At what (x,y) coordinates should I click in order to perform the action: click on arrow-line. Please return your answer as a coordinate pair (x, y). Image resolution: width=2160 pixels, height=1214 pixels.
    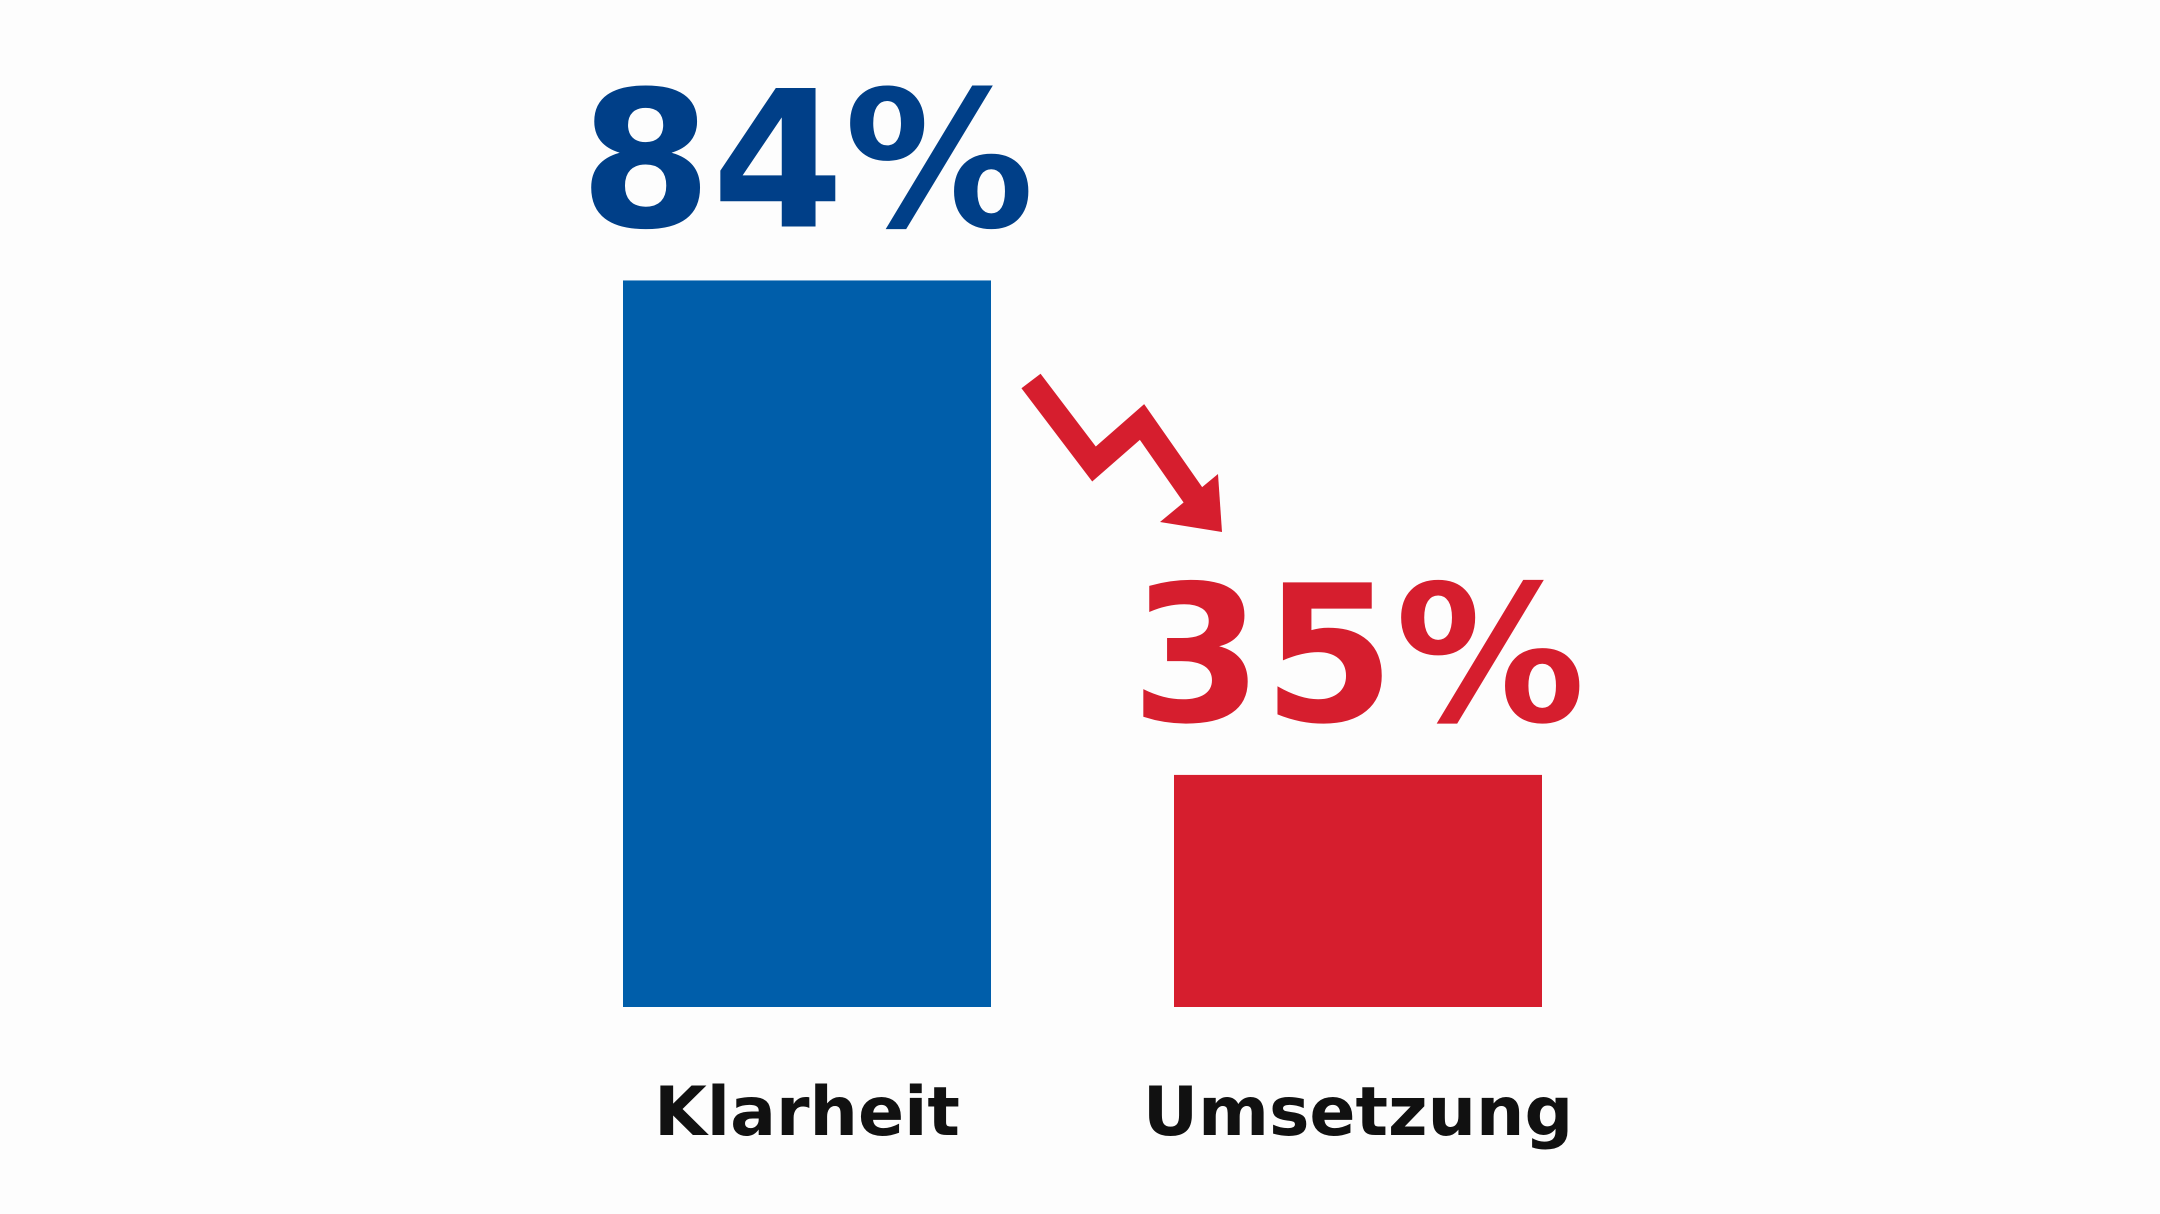
    Looking at the image, I should click on (1115, 442).